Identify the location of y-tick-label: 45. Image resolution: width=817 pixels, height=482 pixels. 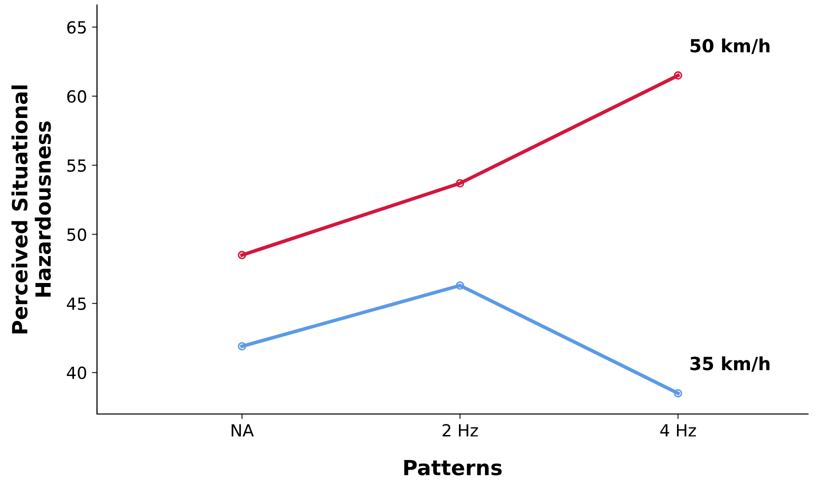
(76, 304).